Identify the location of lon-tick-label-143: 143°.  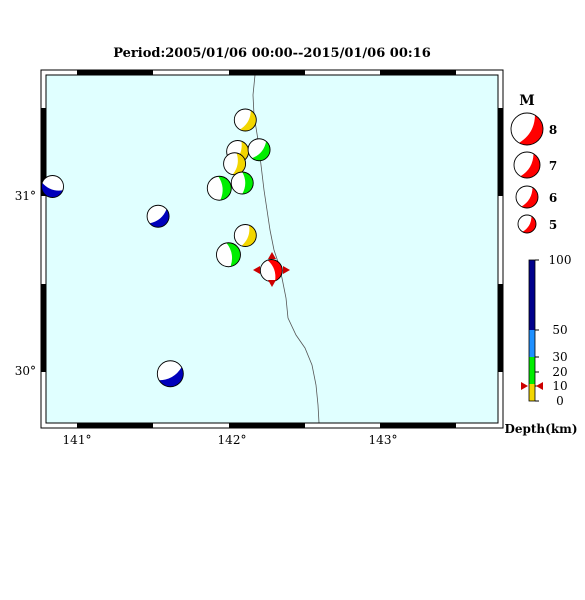
(383, 440).